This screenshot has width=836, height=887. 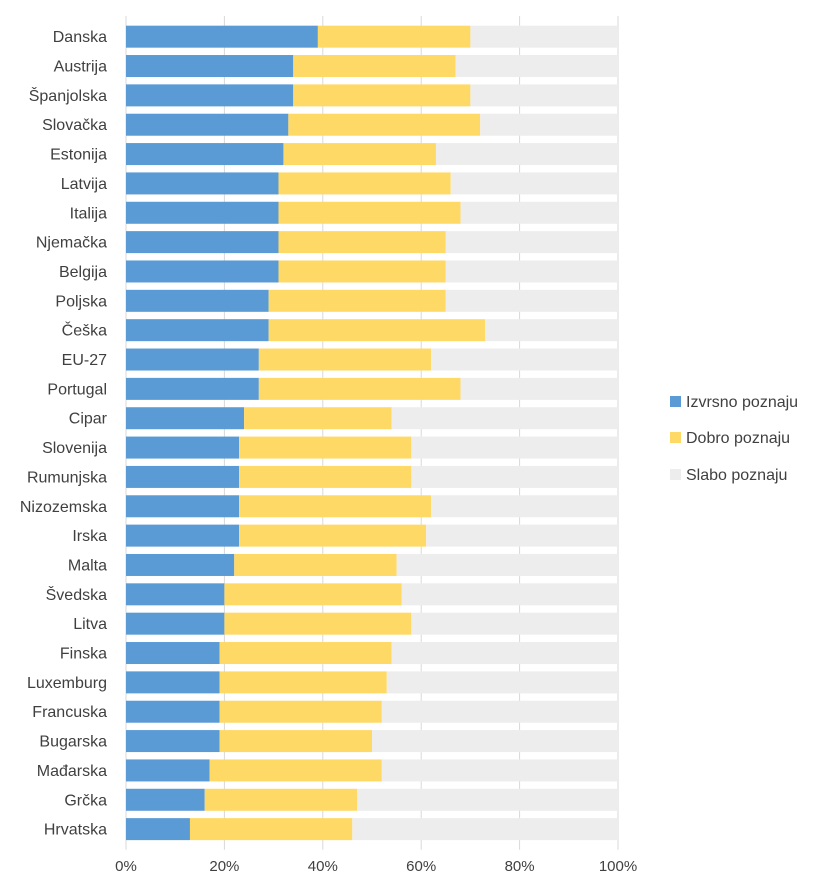 I want to click on category-label: Danska, so click(x=80, y=37).